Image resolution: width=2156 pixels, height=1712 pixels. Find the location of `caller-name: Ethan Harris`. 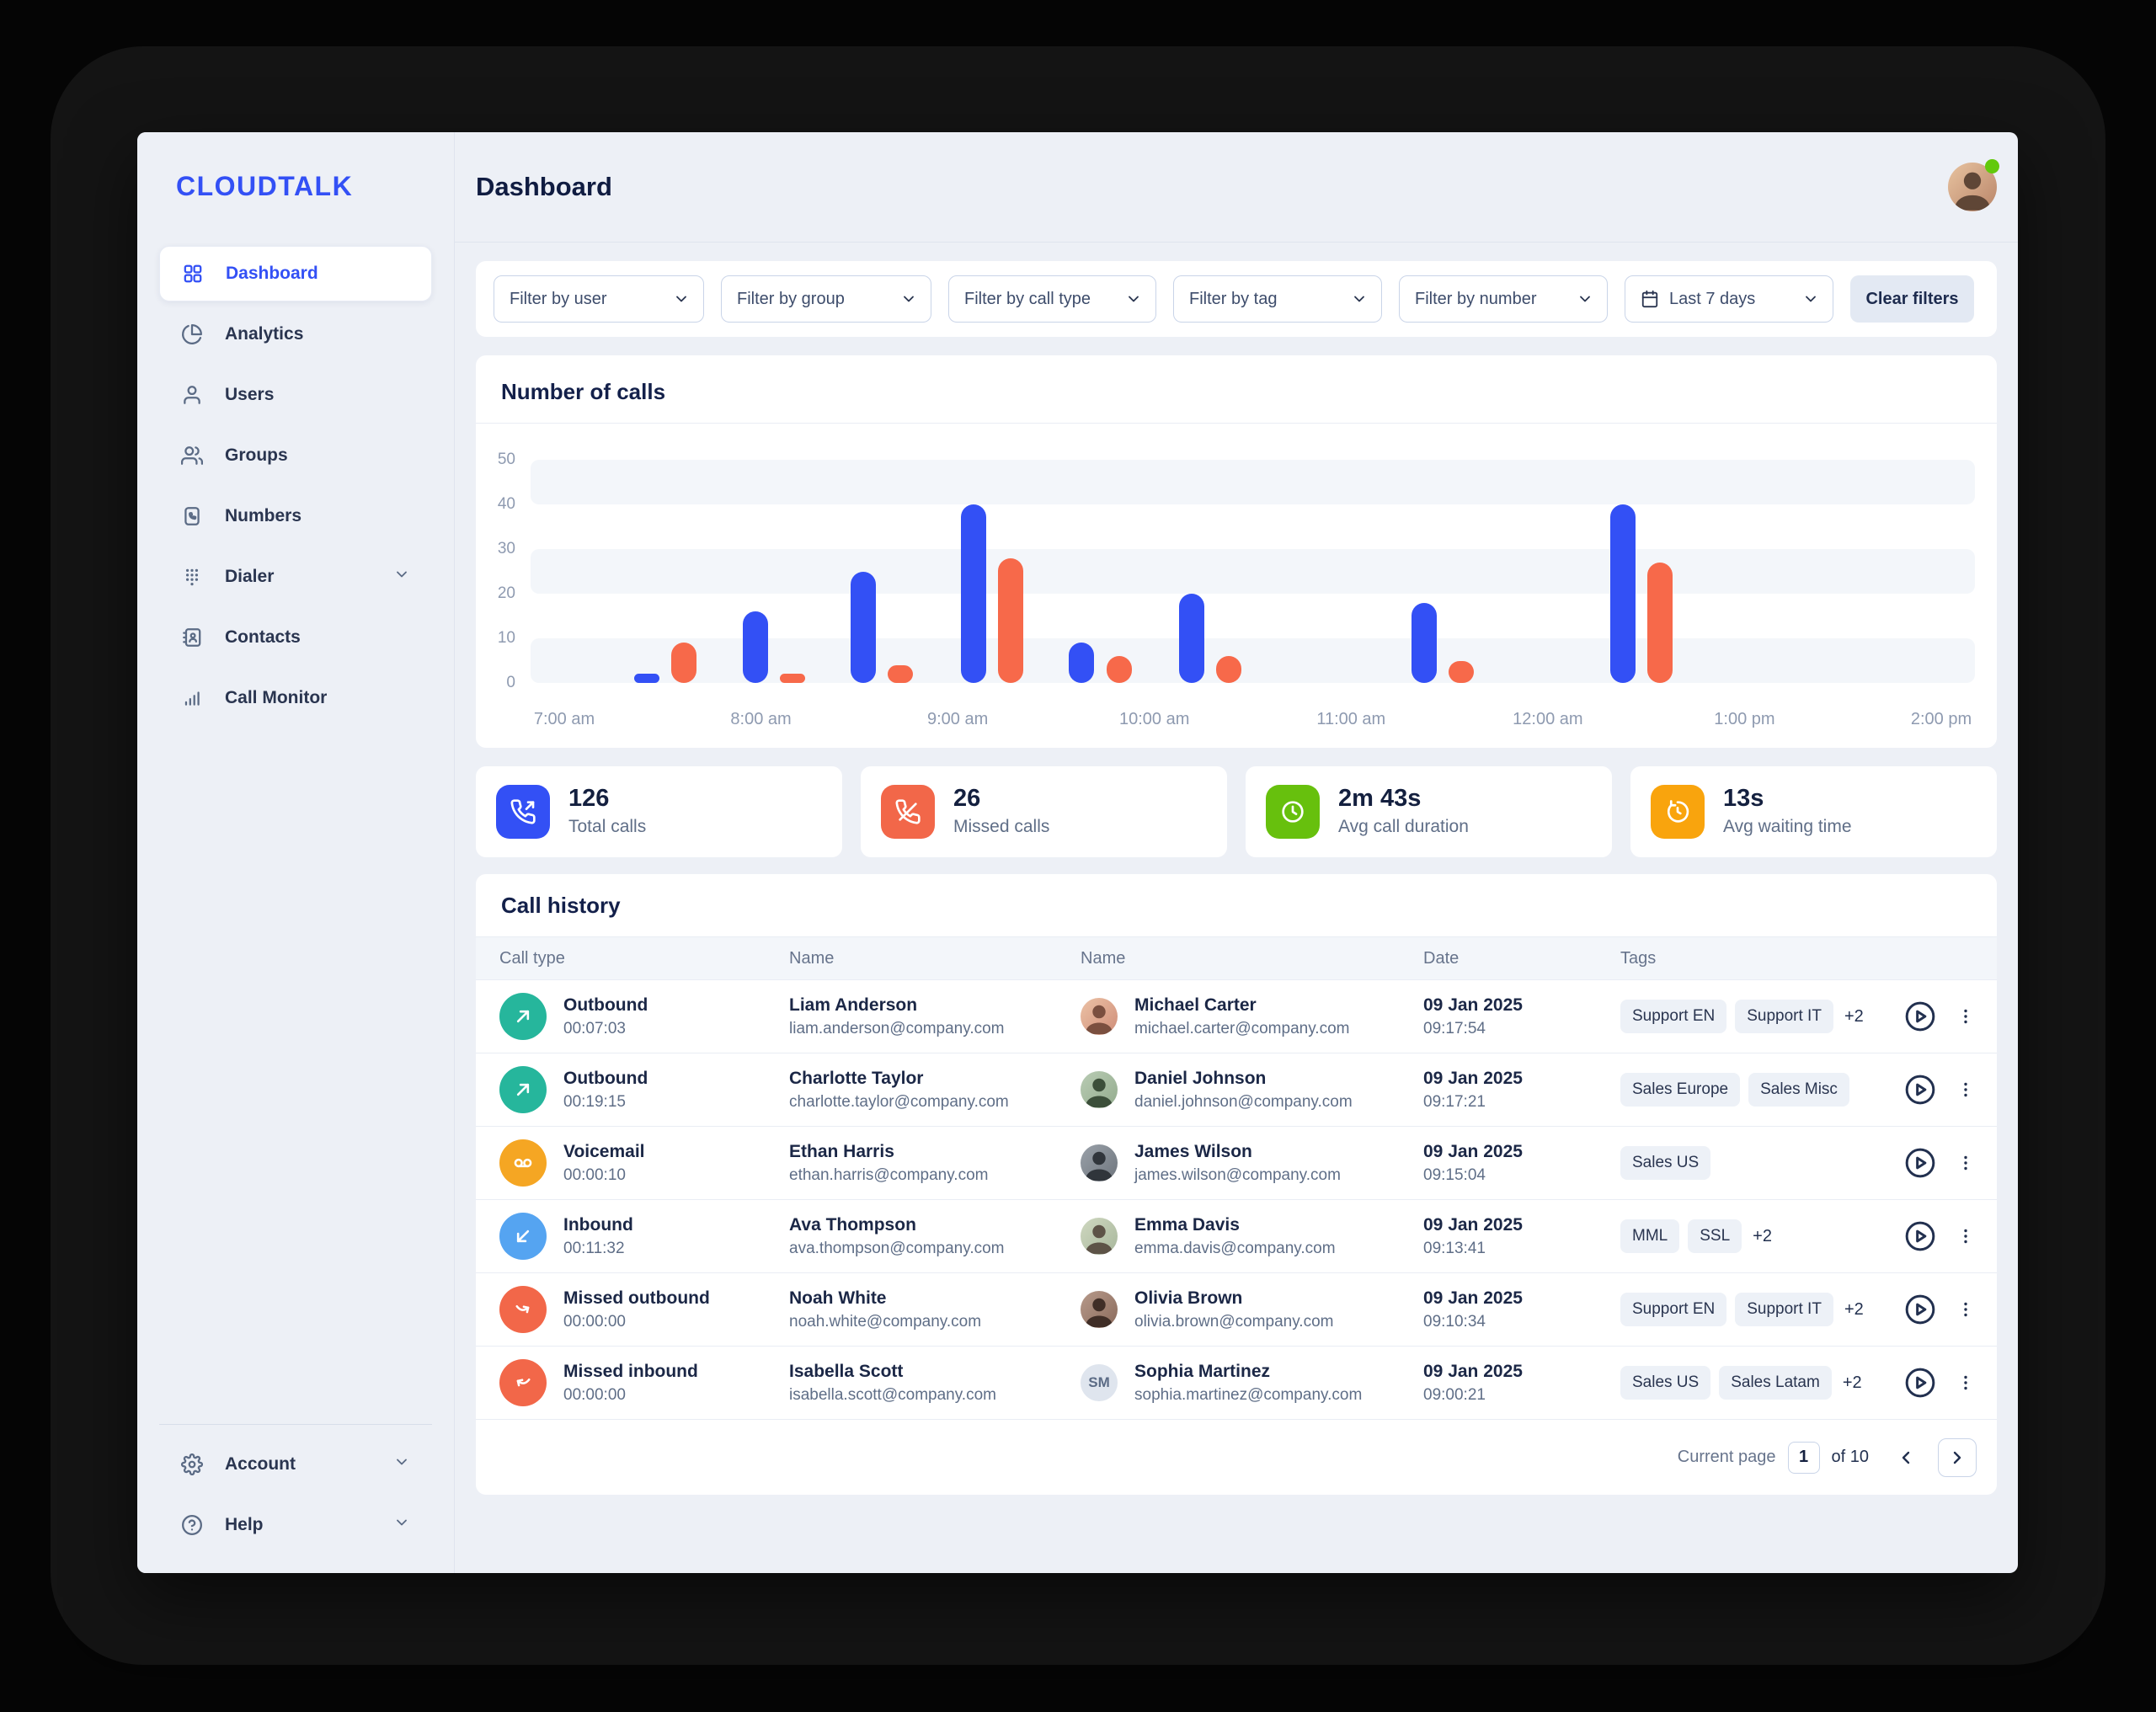

caller-name: Ethan Harris is located at coordinates (841, 1151).